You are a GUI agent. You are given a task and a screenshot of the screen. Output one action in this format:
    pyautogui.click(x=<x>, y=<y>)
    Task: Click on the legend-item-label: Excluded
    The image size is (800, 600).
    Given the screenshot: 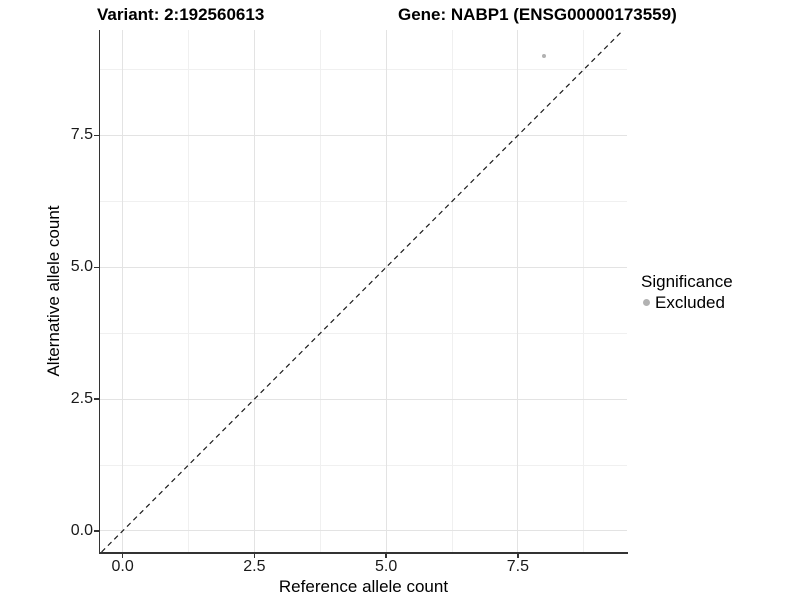 What is the action you would take?
    pyautogui.click(x=690, y=302)
    